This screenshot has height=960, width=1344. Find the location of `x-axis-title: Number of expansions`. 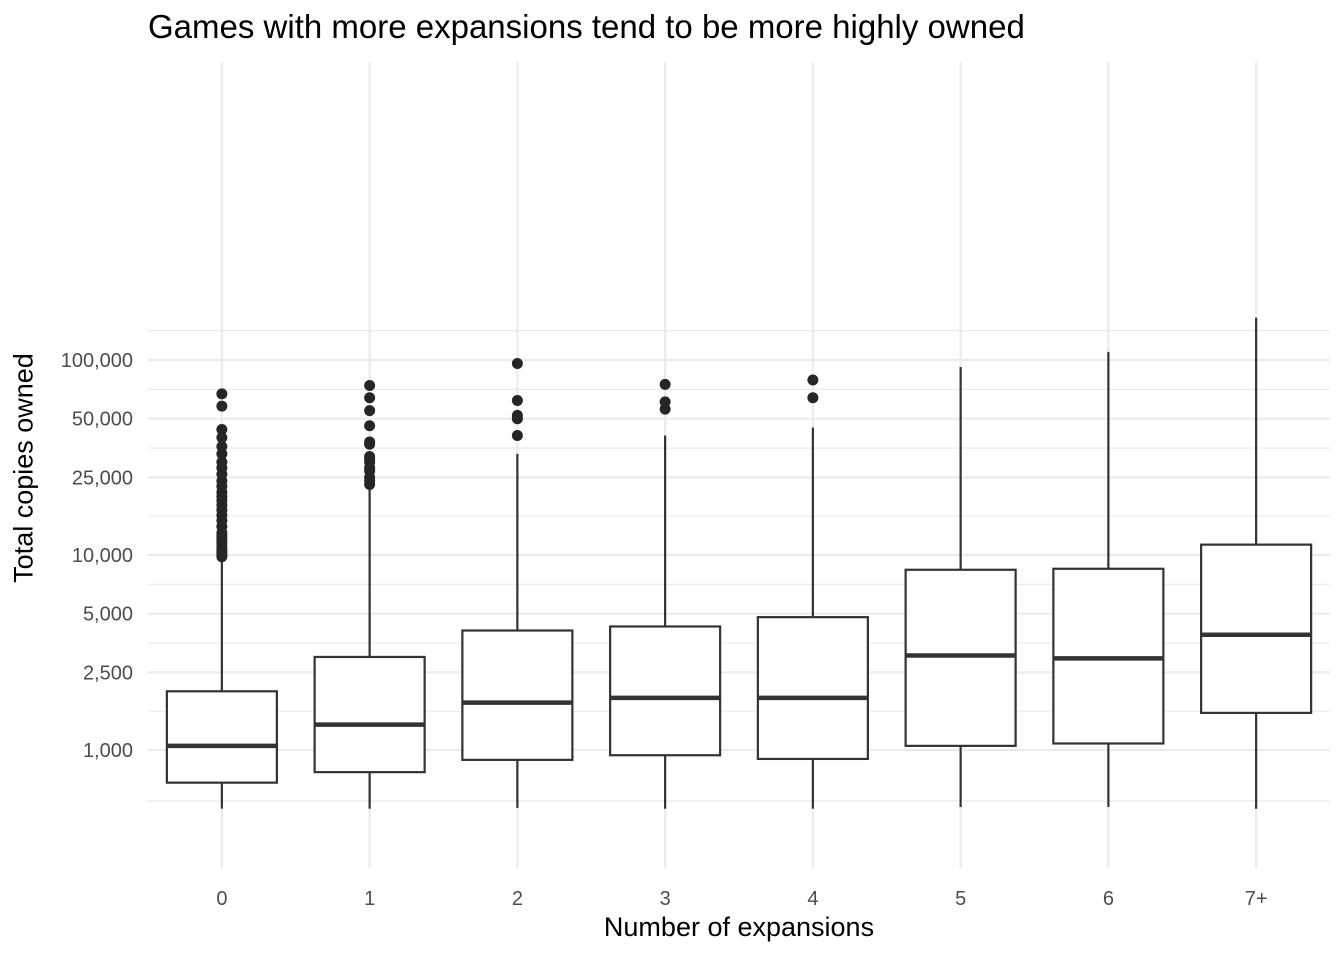

x-axis-title: Number of expansions is located at coordinates (739, 927).